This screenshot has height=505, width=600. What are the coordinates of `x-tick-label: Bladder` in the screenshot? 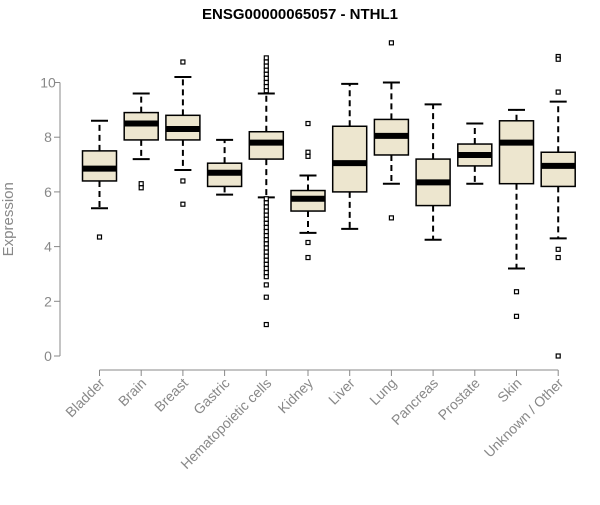 It's located at (85, 398).